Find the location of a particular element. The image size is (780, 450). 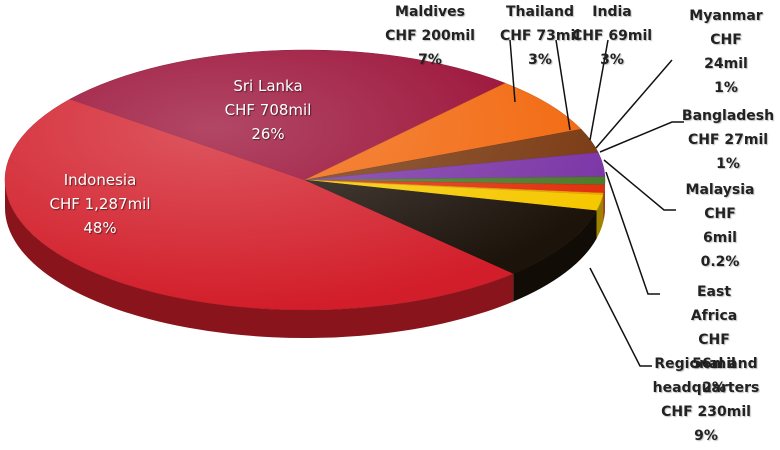

category-label: Sri Lanka is located at coordinates (268, 86).